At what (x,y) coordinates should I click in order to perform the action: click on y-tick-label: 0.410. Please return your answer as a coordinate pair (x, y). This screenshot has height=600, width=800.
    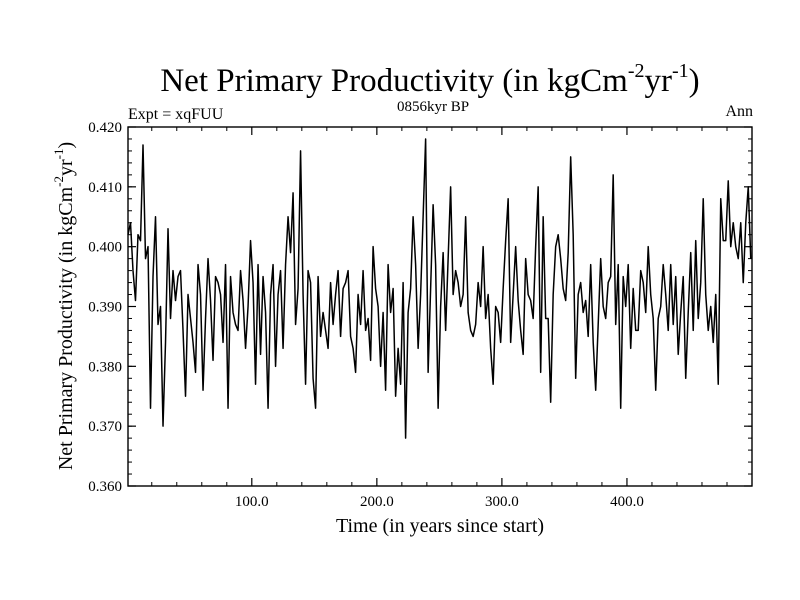
    Looking at the image, I should click on (105, 188).